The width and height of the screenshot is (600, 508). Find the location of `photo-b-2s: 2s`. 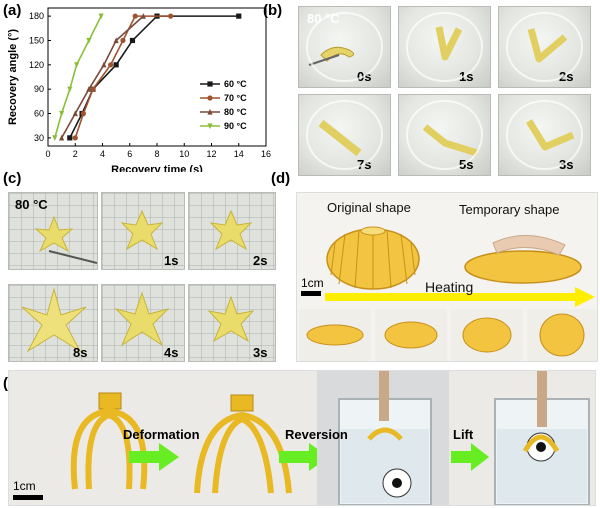

photo-b-2s: 2s is located at coordinates (544, 47).